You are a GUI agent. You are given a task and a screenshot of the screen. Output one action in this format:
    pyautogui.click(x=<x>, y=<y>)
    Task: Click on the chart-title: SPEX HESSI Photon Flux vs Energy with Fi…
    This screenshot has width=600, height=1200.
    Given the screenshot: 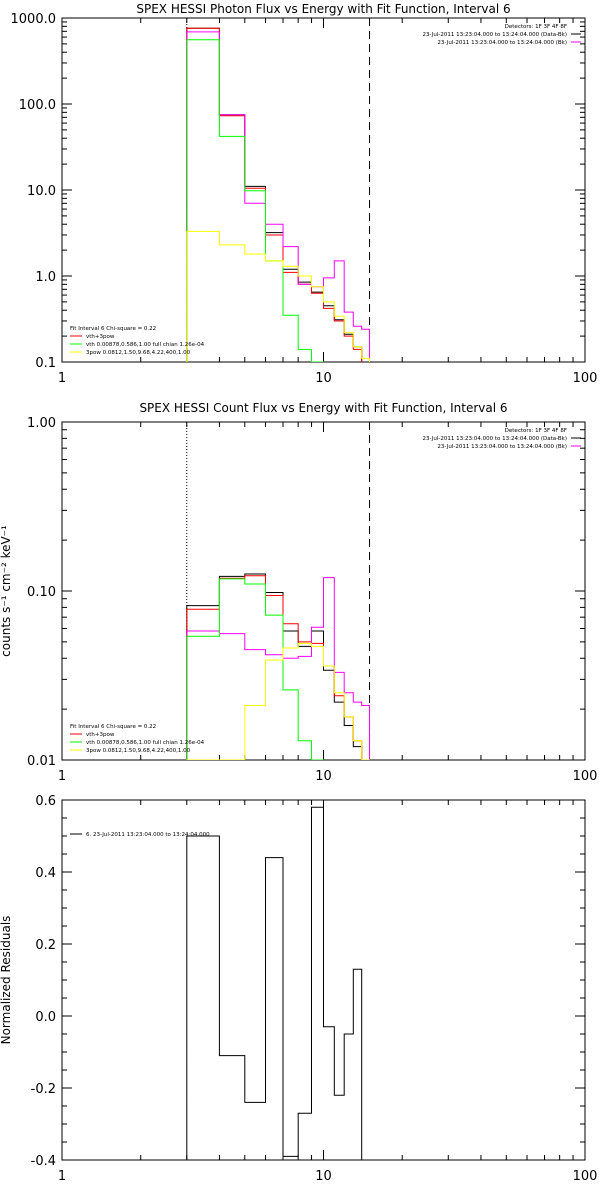 What is the action you would take?
    pyautogui.click(x=323, y=9)
    